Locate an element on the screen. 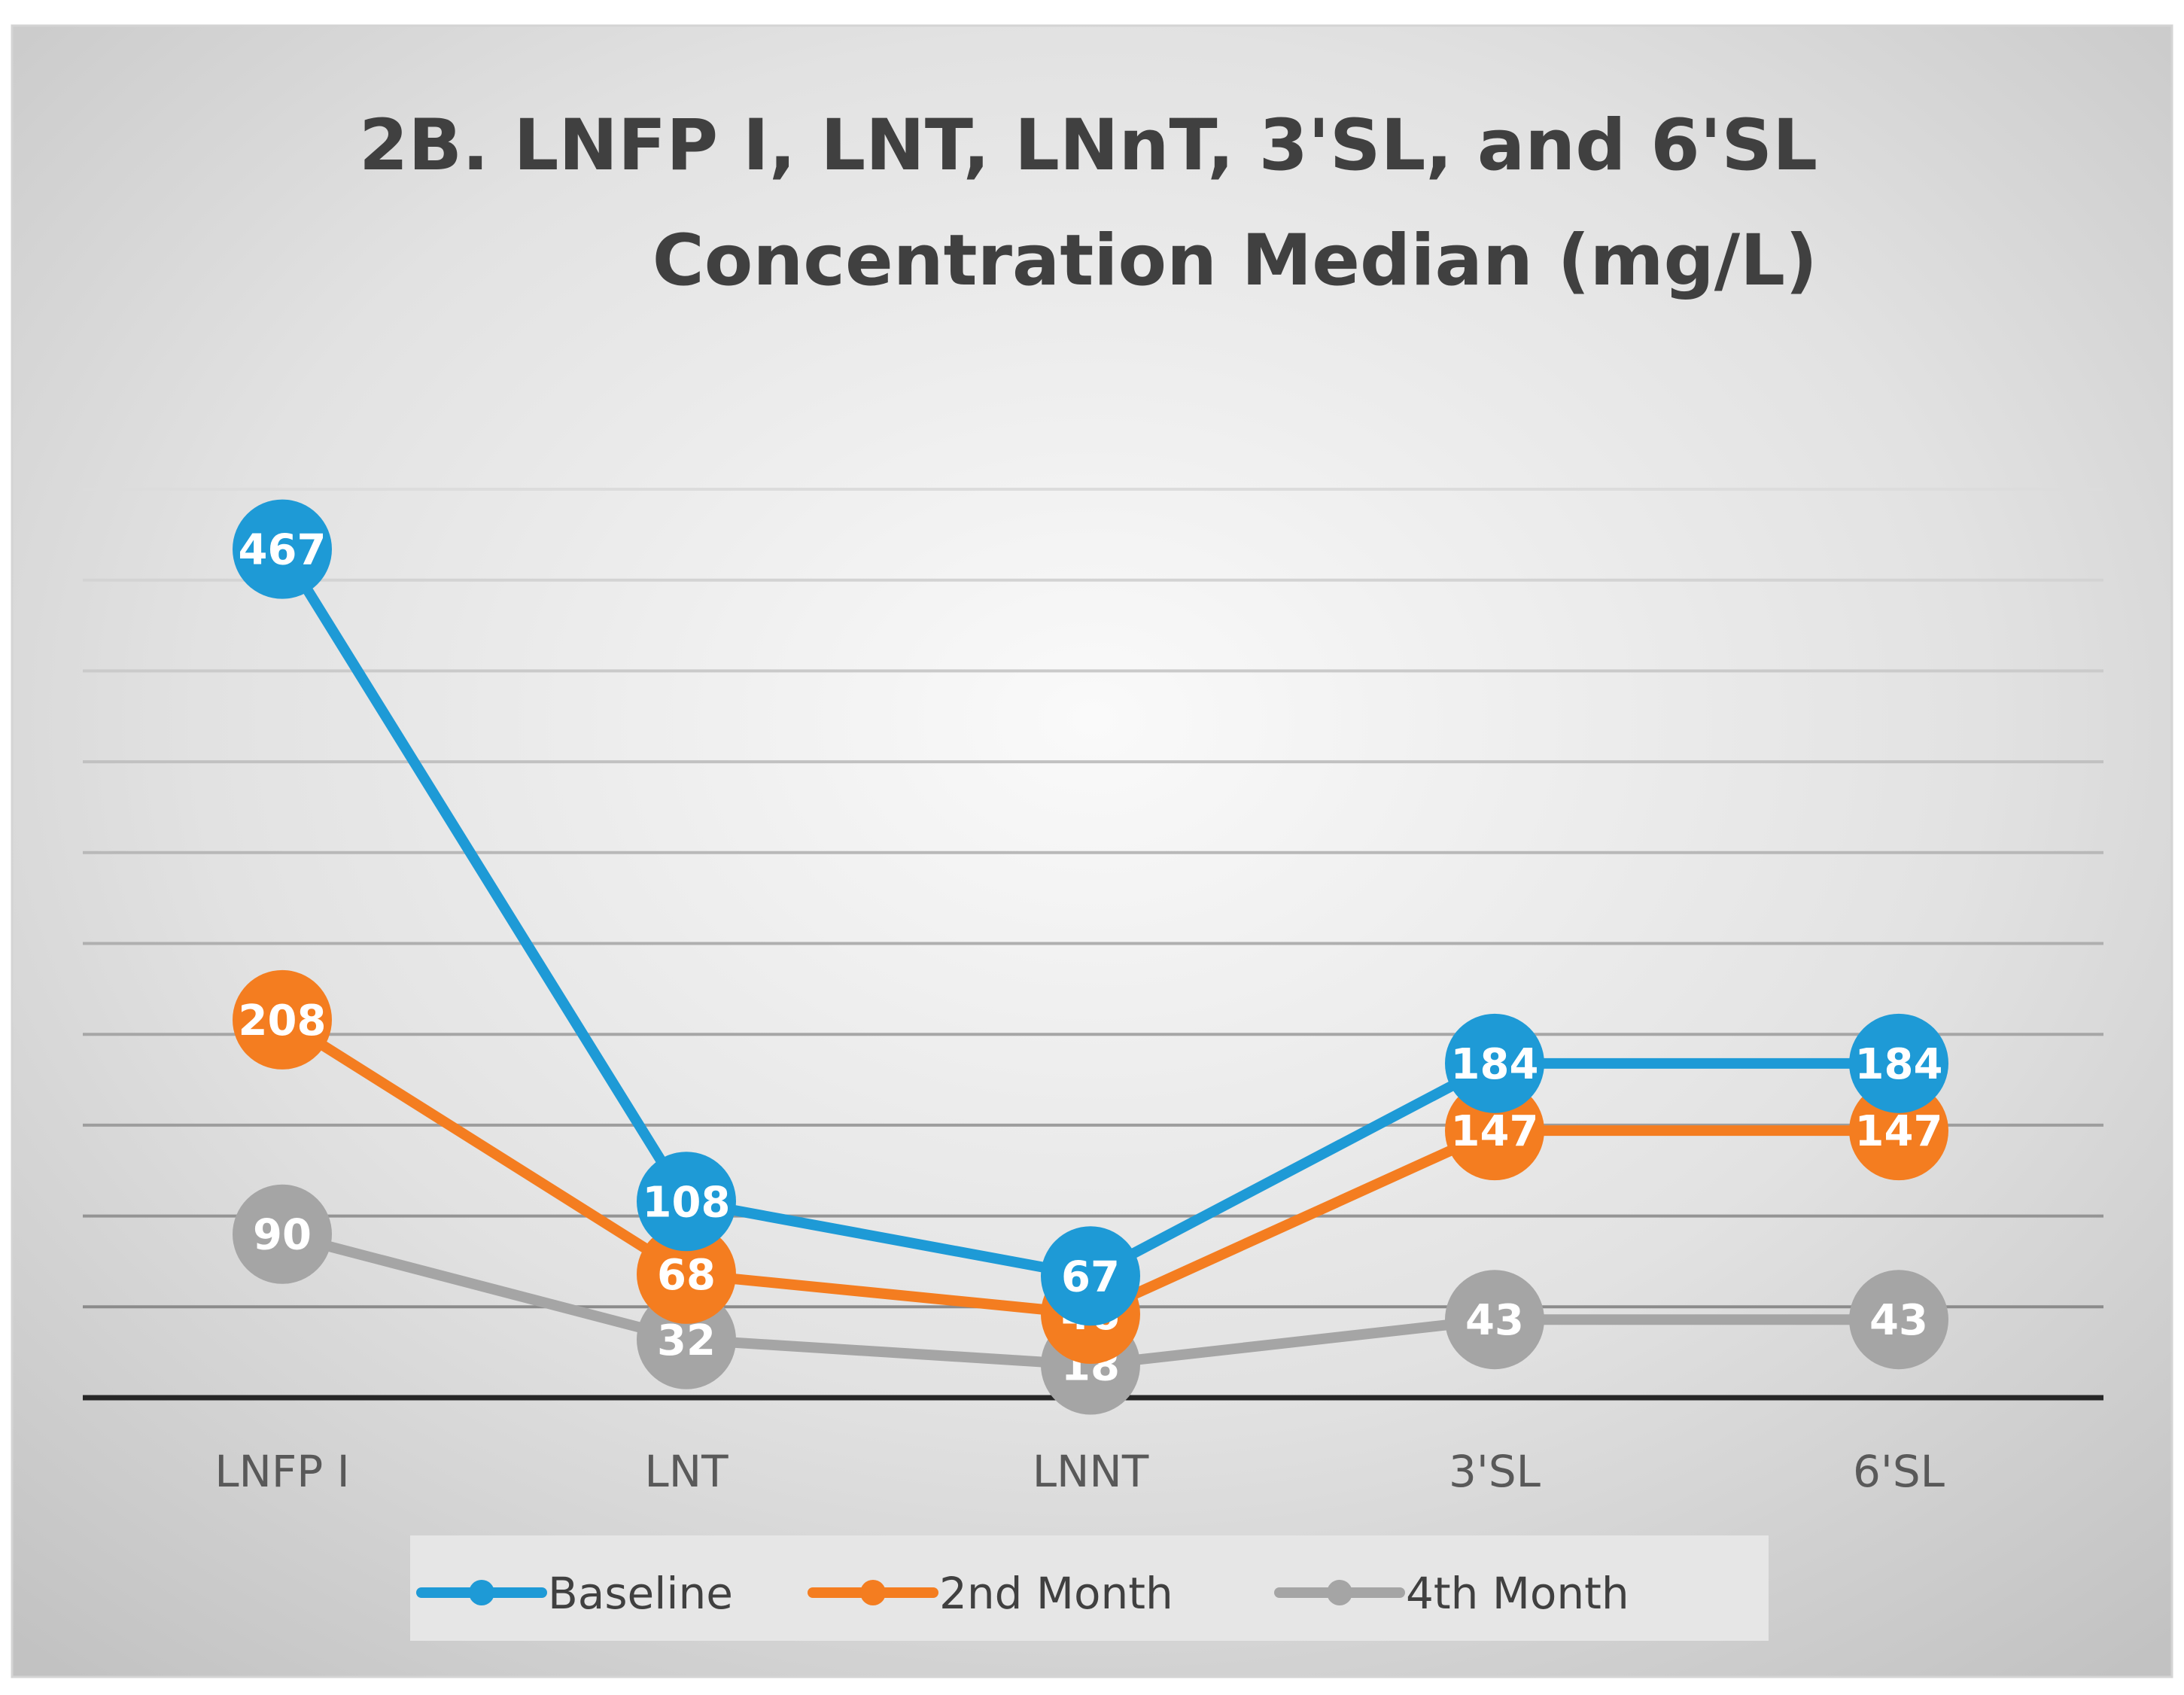 The height and width of the screenshot is (1695, 2184). x-tick-labels: LNFP I LNT LNNT 3'SL 6'SL is located at coordinates (1079, 1471).